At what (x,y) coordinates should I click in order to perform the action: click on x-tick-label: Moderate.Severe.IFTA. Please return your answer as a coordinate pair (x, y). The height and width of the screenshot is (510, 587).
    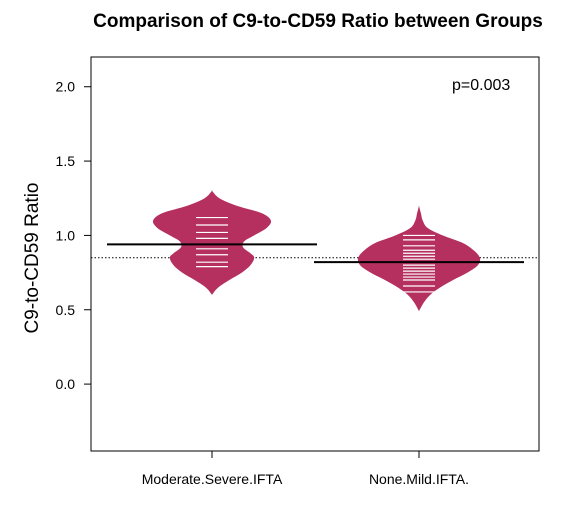
    Looking at the image, I should click on (212, 479).